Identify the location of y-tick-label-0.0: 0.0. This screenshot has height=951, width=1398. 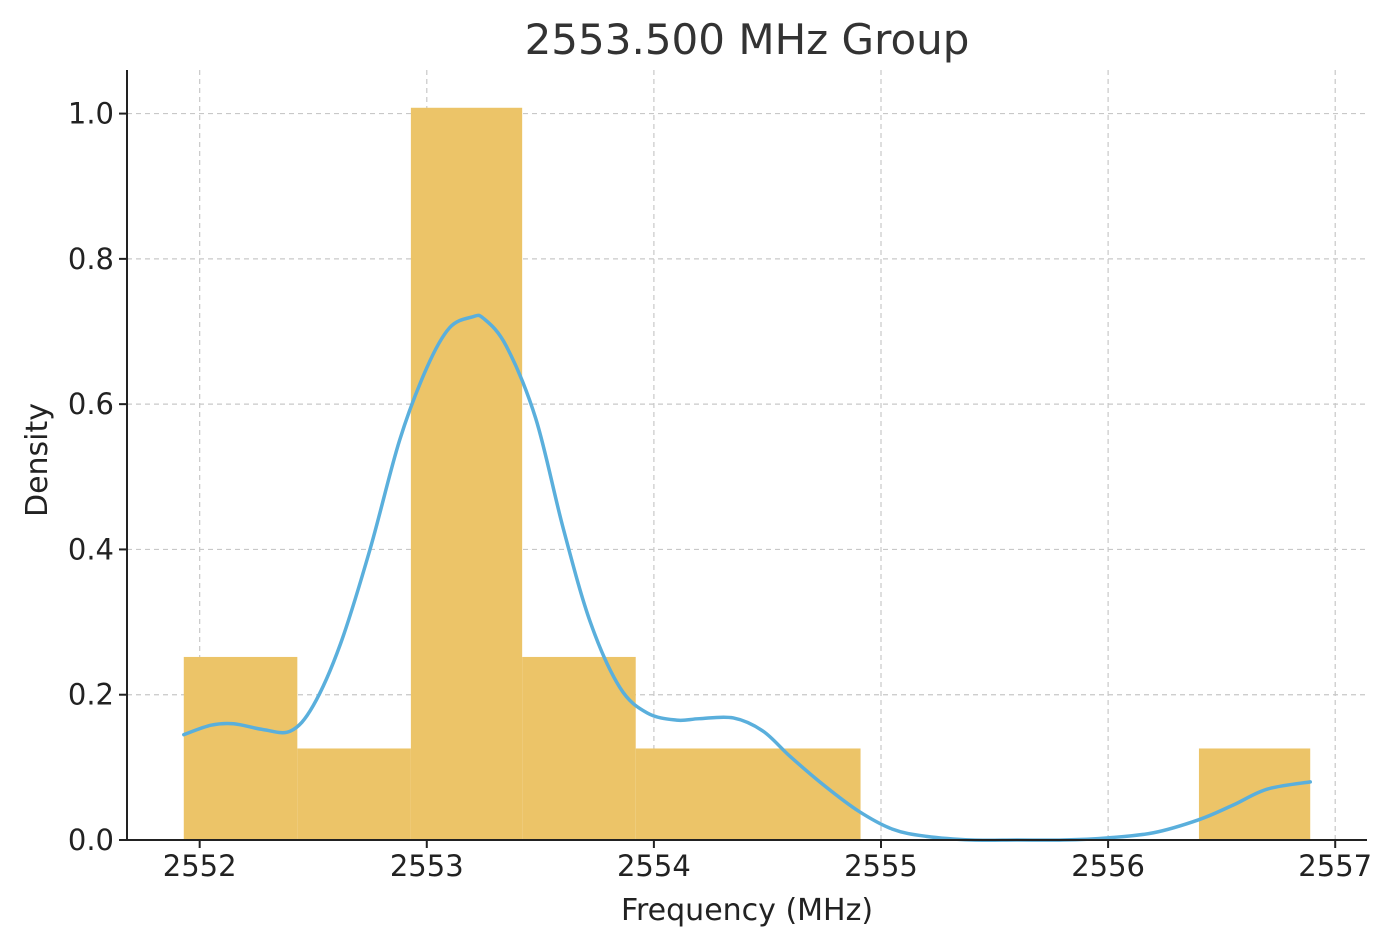
(91, 840).